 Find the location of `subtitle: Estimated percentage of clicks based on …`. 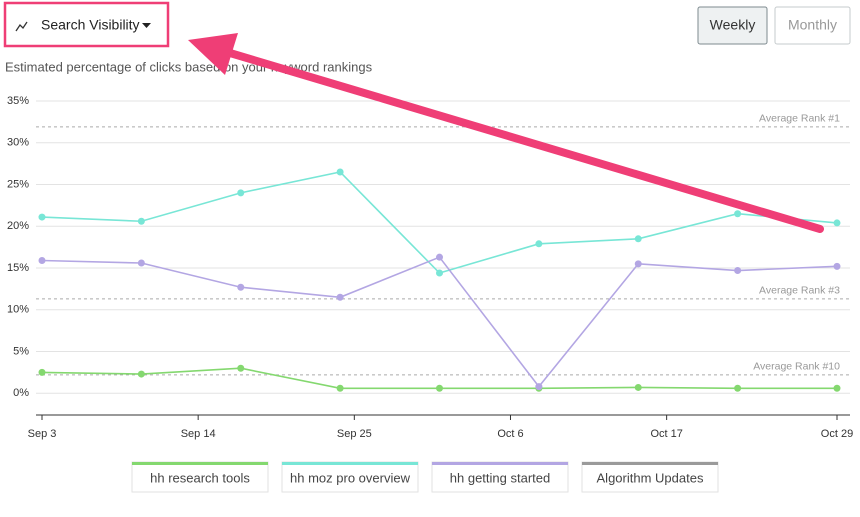

subtitle: Estimated percentage of clicks based on … is located at coordinates (189, 66).